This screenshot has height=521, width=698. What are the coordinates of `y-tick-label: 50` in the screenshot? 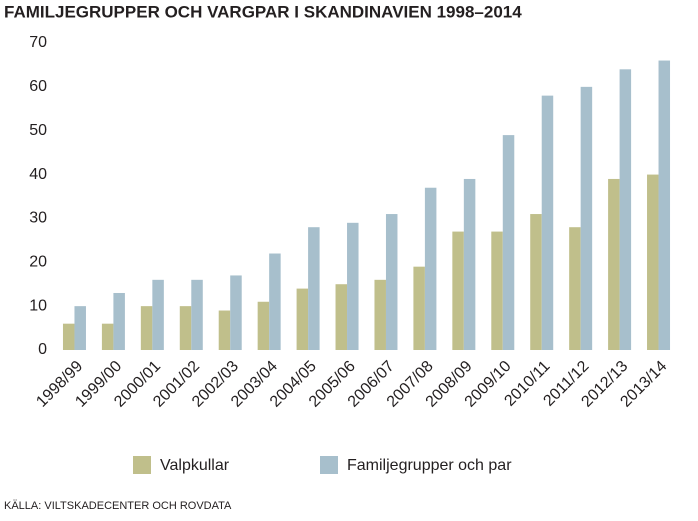 It's located at (38, 130).